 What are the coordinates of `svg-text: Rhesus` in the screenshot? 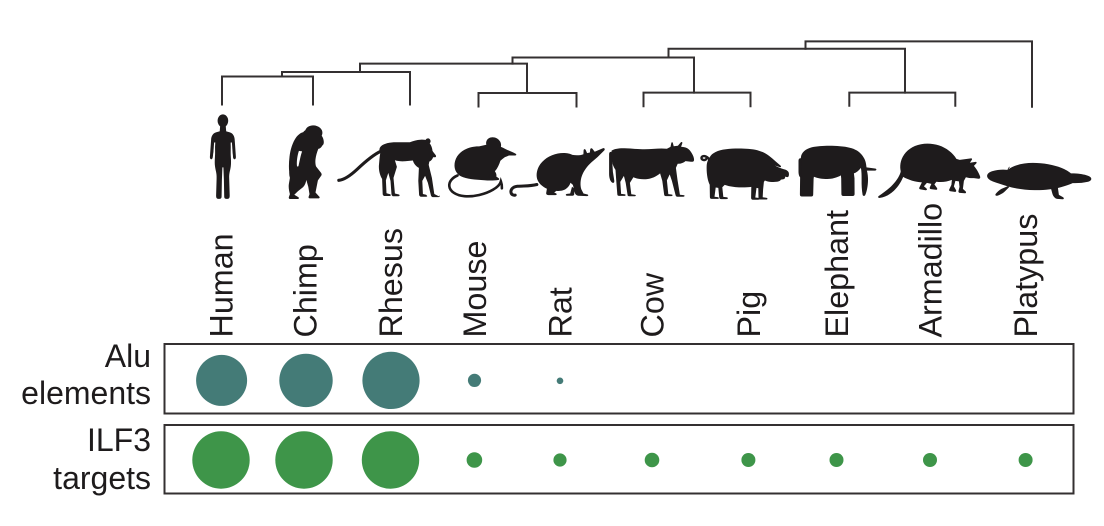 It's located at (391, 283).